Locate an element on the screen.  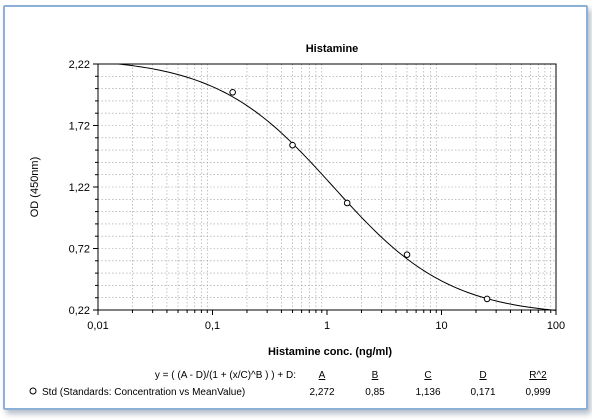
fit-param-value: 1,136 is located at coordinates (427, 392).